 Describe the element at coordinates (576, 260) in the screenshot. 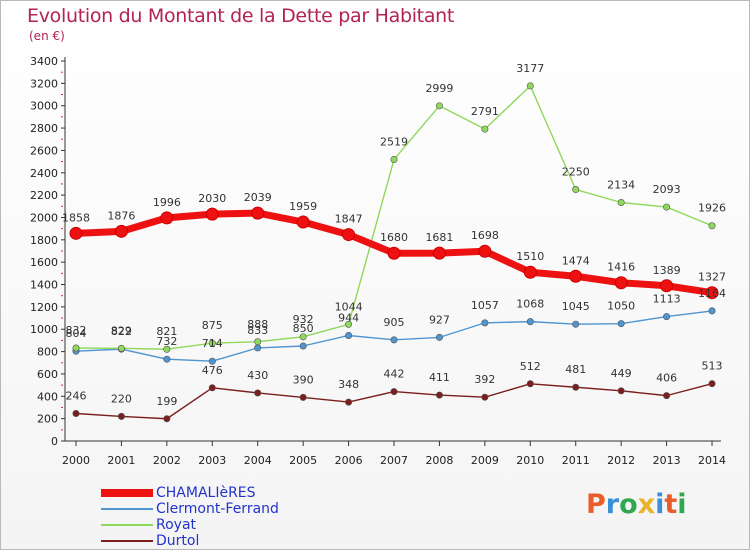

I see `data-label: 1474` at that location.